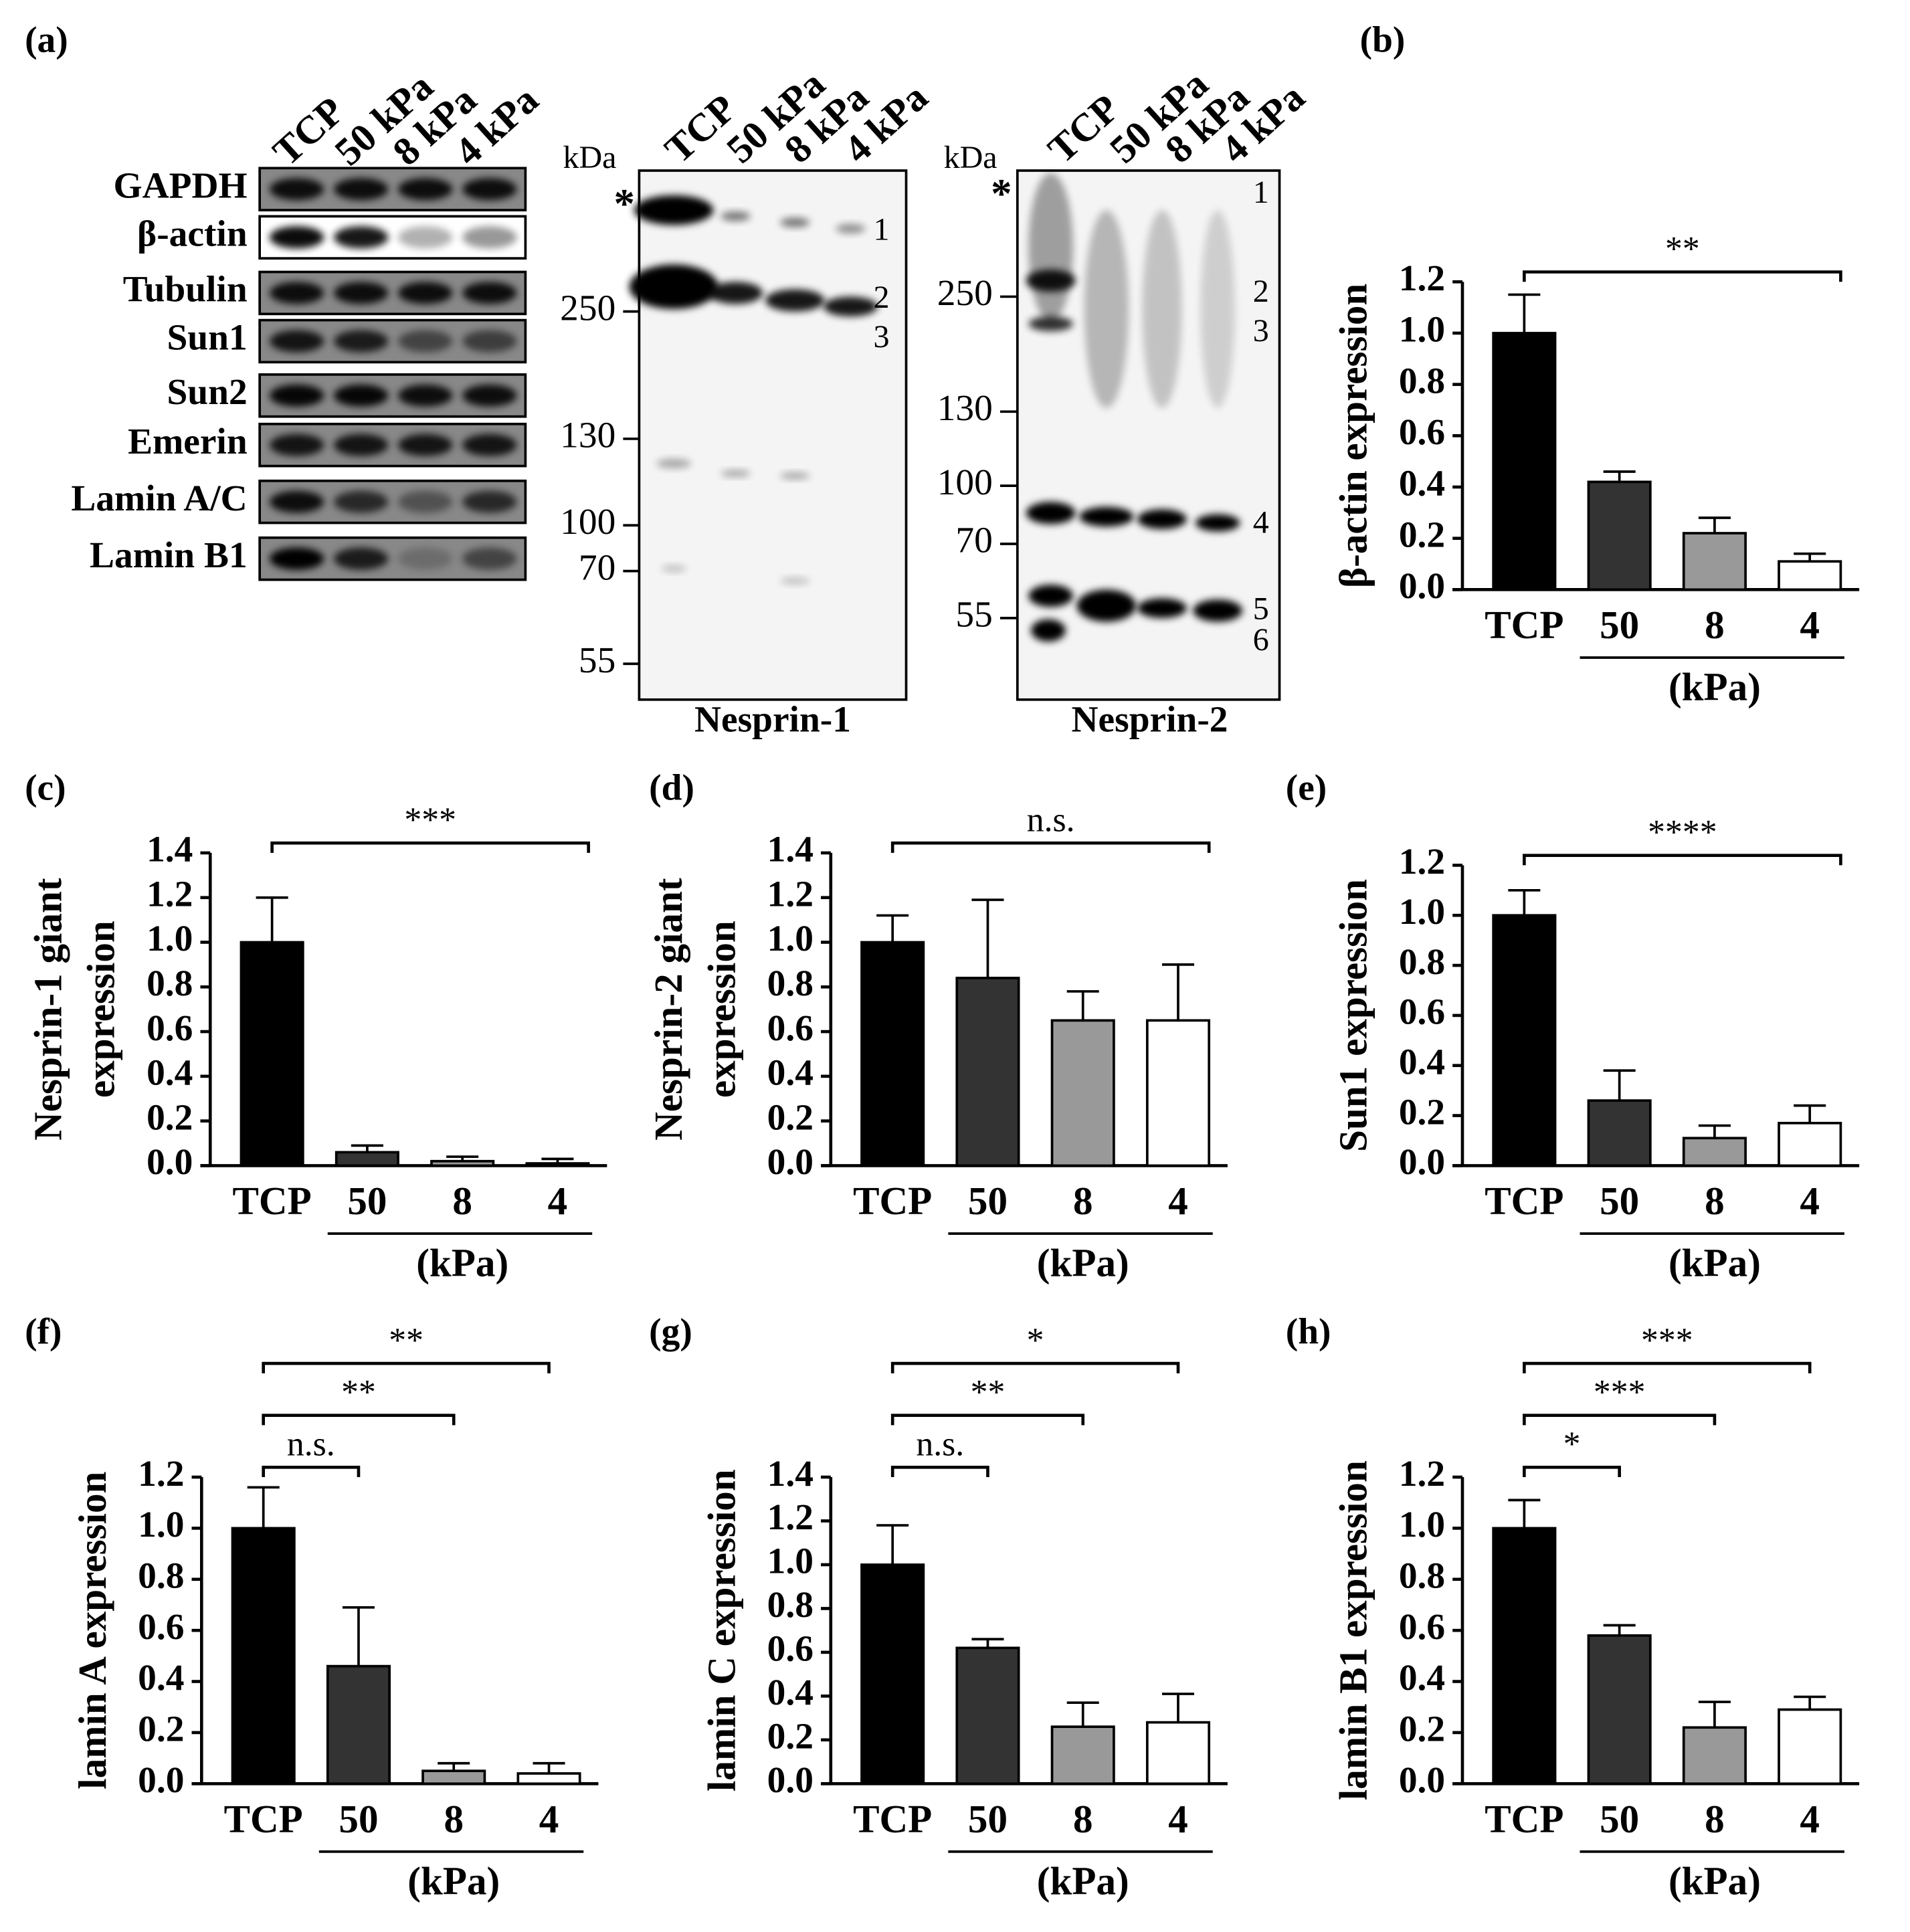 The width and height of the screenshot is (1910, 1932). I want to click on protein-label: Emerin, so click(188, 442).